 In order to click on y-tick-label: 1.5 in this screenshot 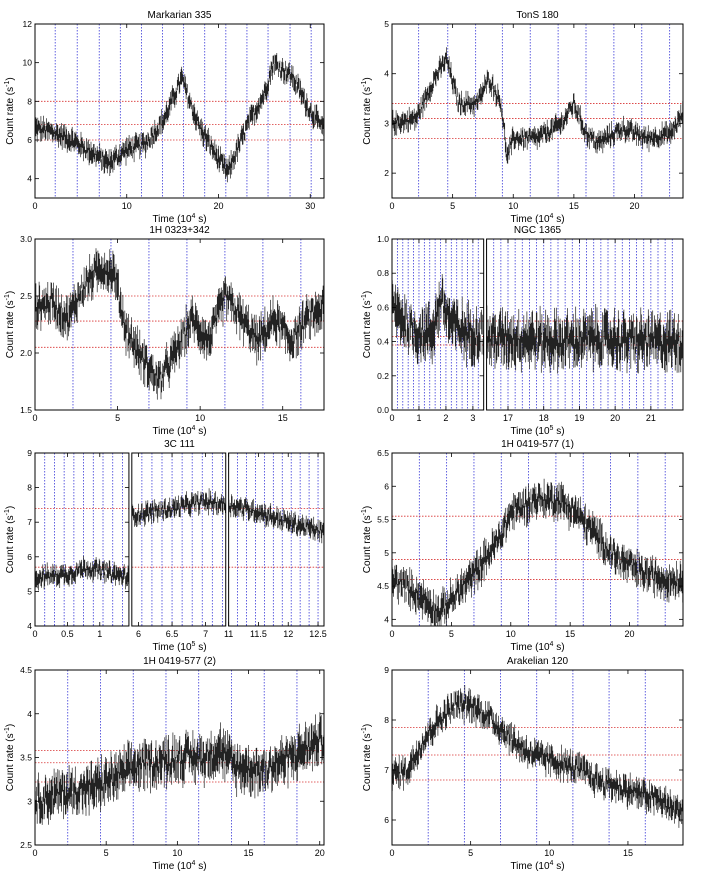, I will do `click(26, 410)`.